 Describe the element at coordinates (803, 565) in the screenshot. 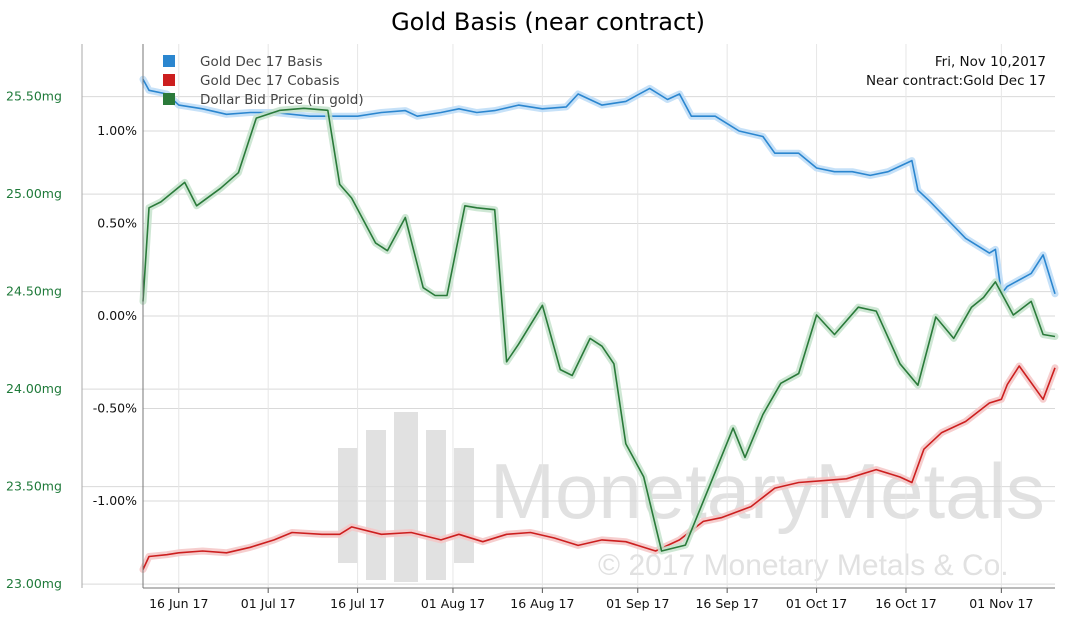

I see `watermark-copyright: © 2017 Monetary Metals & Co.` at that location.